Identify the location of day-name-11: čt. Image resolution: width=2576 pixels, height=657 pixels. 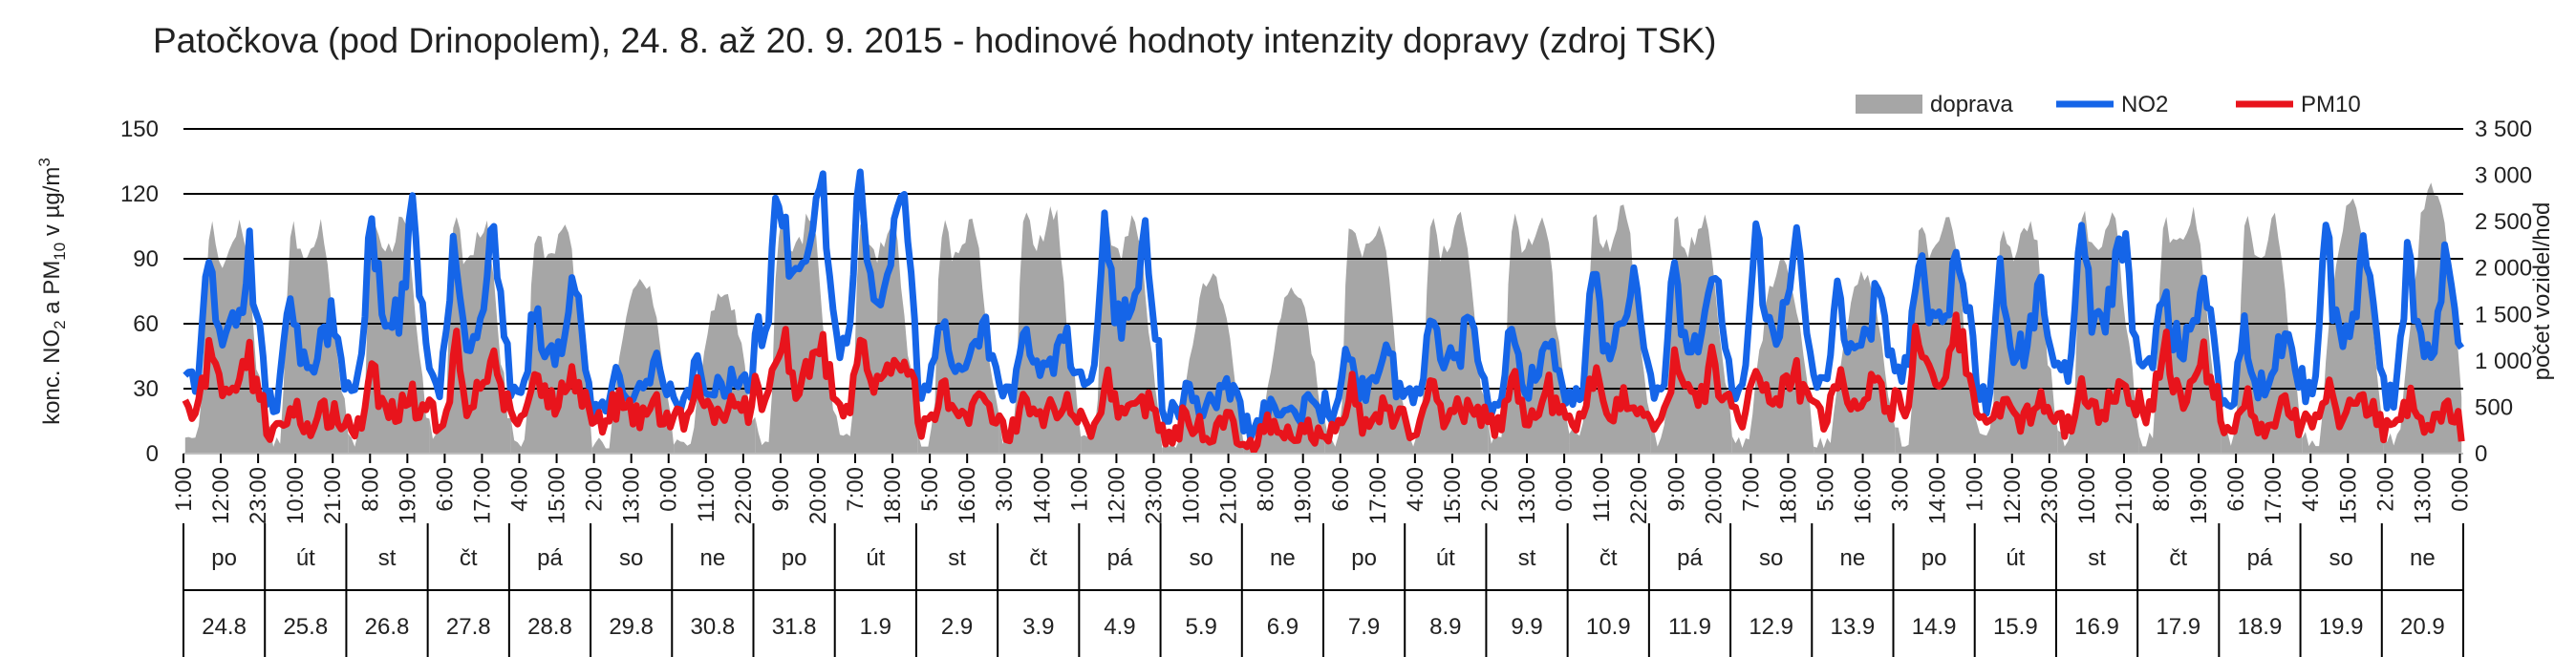
(1038, 558).